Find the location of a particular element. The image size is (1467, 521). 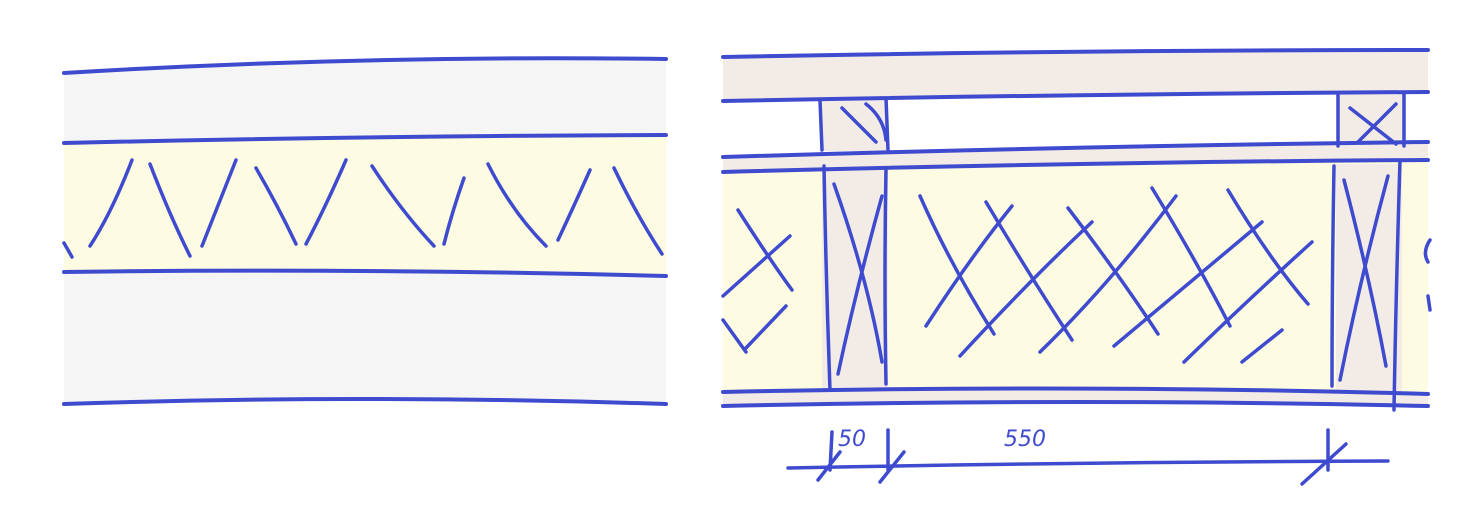

right-stud-cross is located at coordinates (1366, 285).